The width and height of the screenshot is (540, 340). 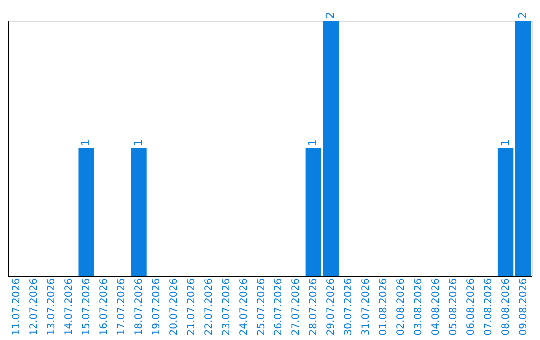 I want to click on x-tick-label: 03.08.2026, so click(x=418, y=307).